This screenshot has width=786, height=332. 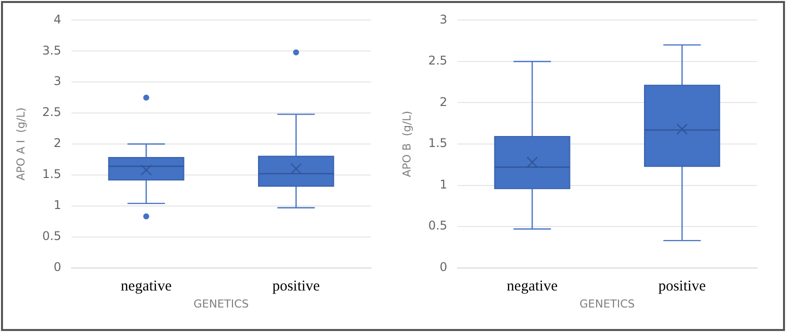 What do you see at coordinates (52, 50) in the screenshot?
I see `y-tick-label: 3.5` at bounding box center [52, 50].